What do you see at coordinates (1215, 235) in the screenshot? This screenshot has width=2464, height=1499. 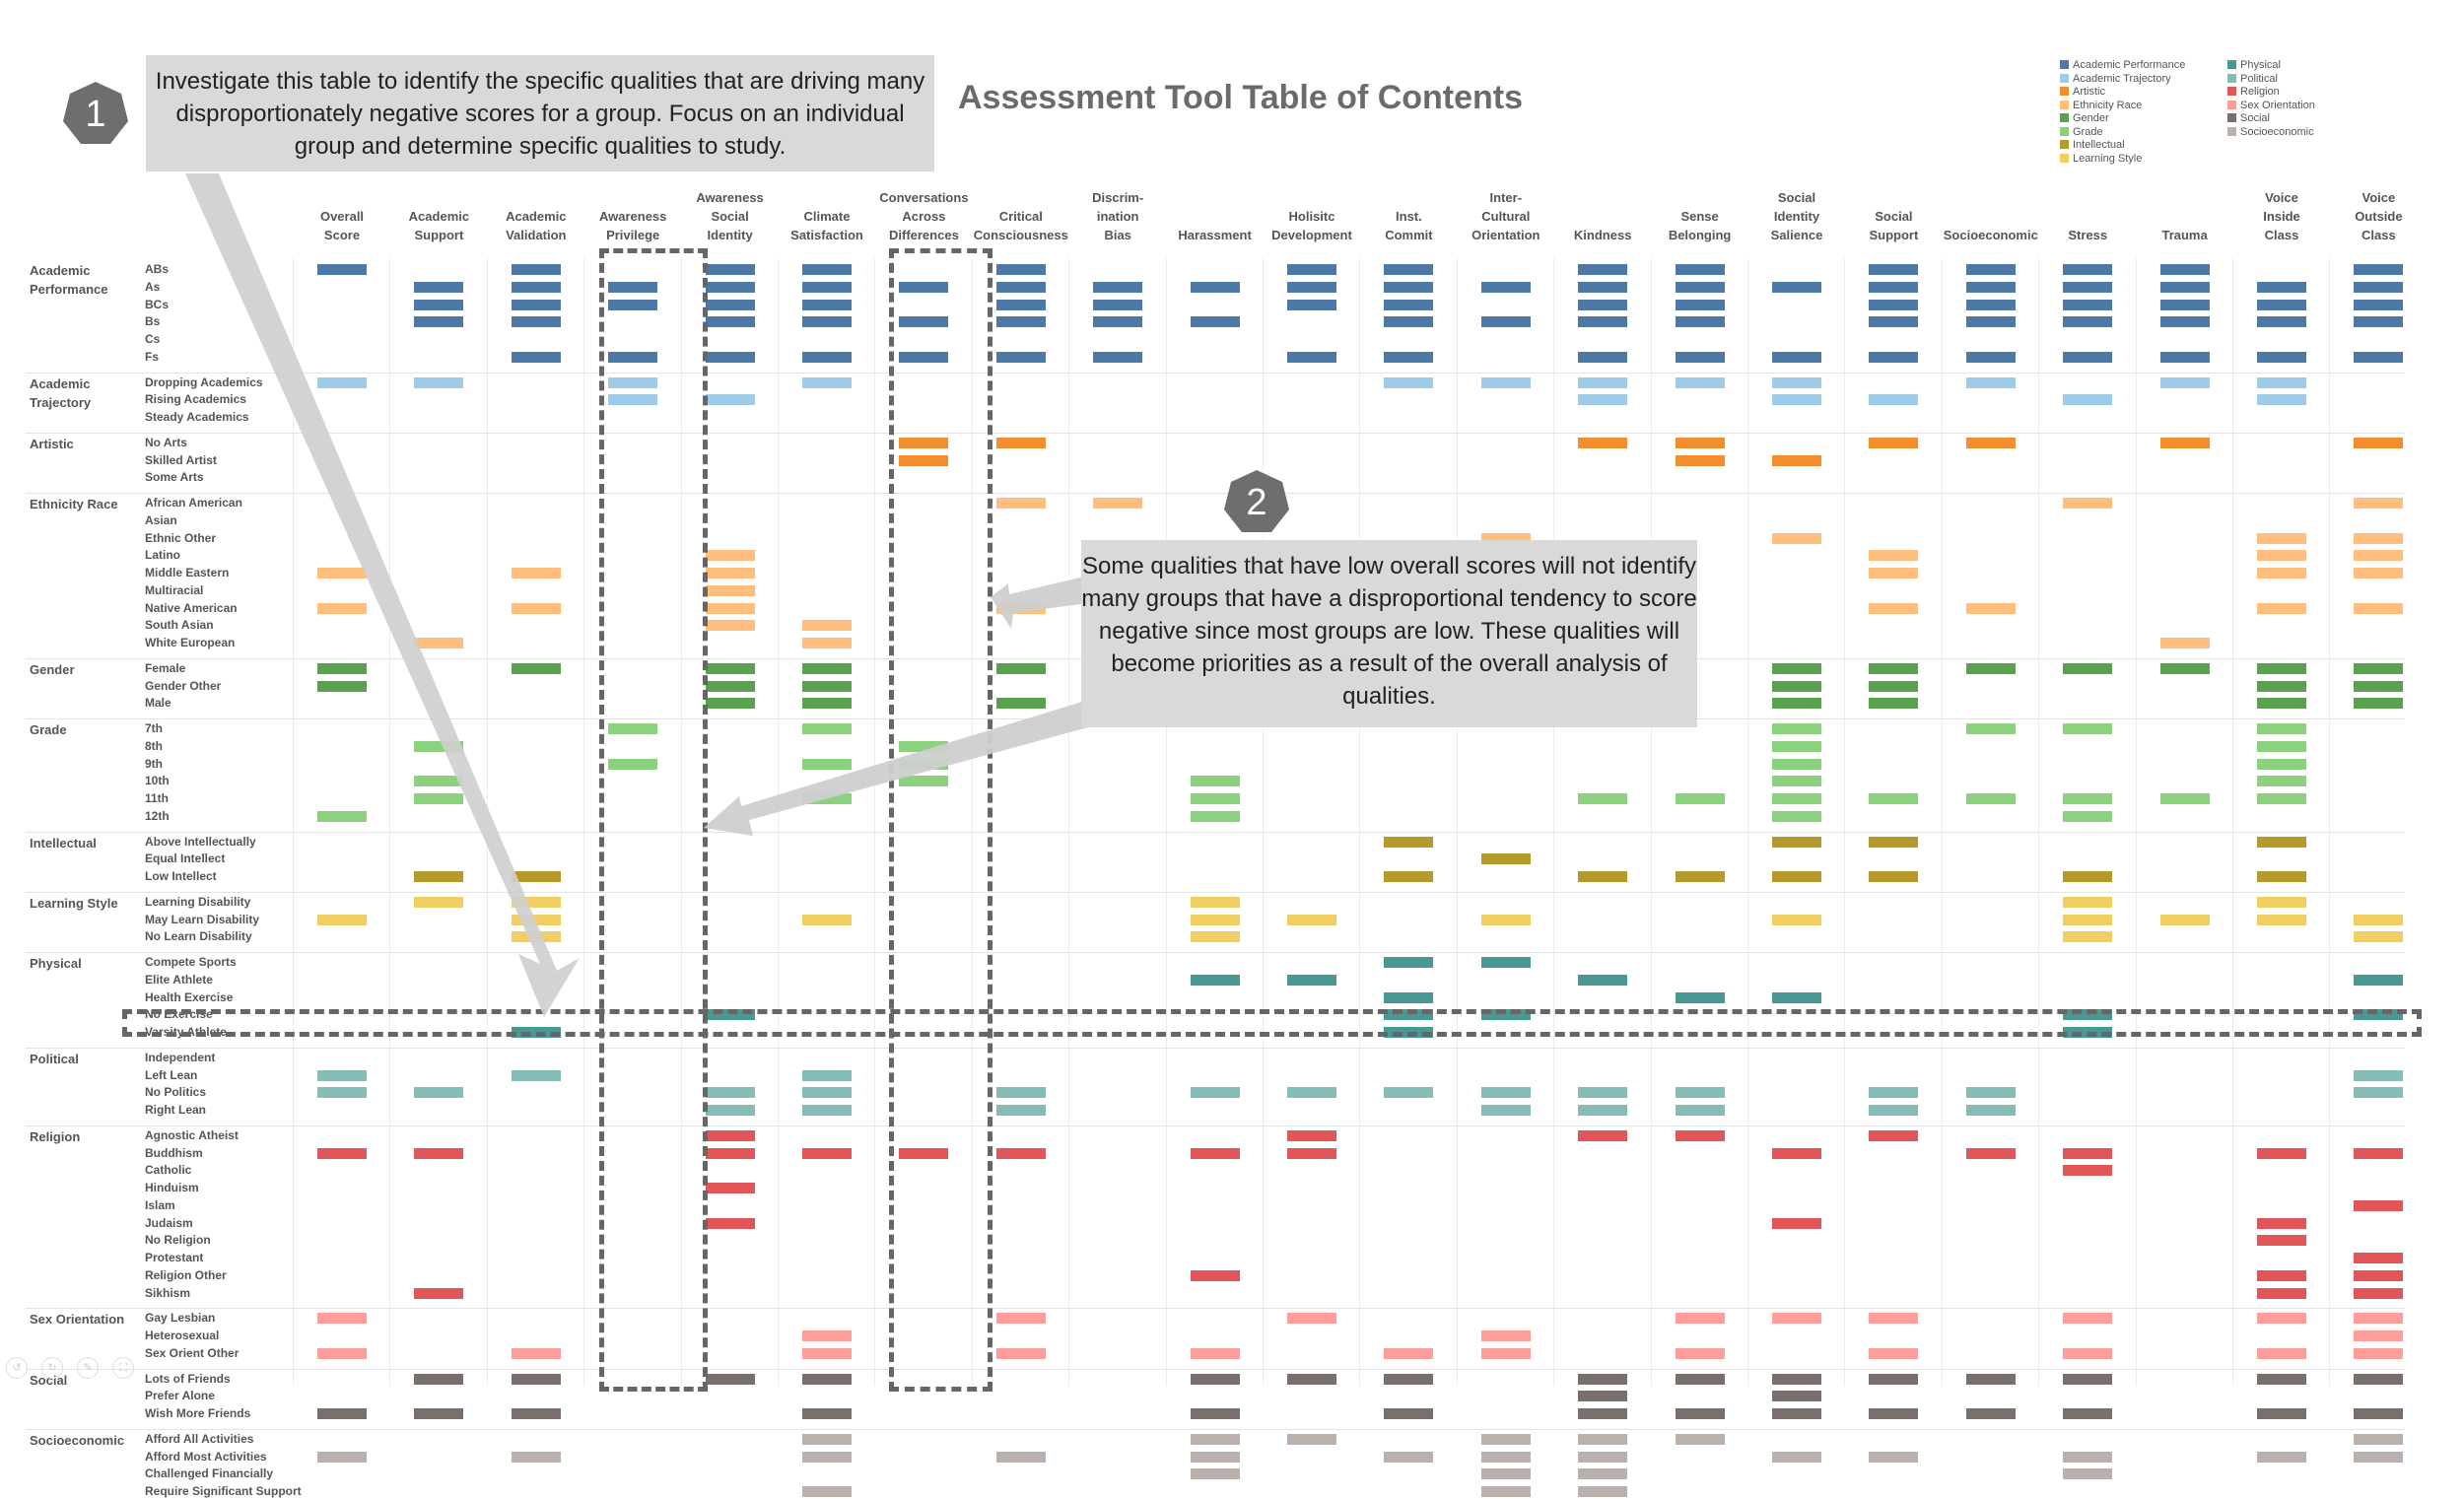 I see `column-header: Harassment` at bounding box center [1215, 235].